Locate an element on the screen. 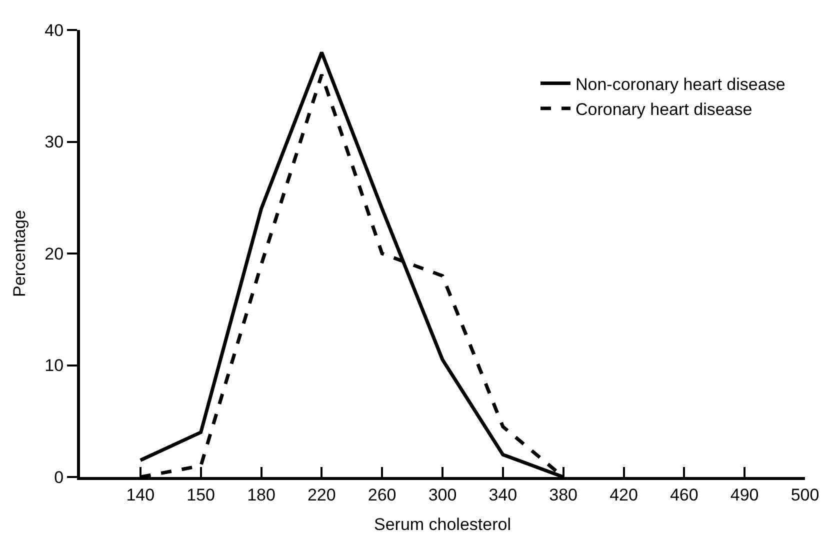  x-tick-label: 150 is located at coordinates (201, 494).